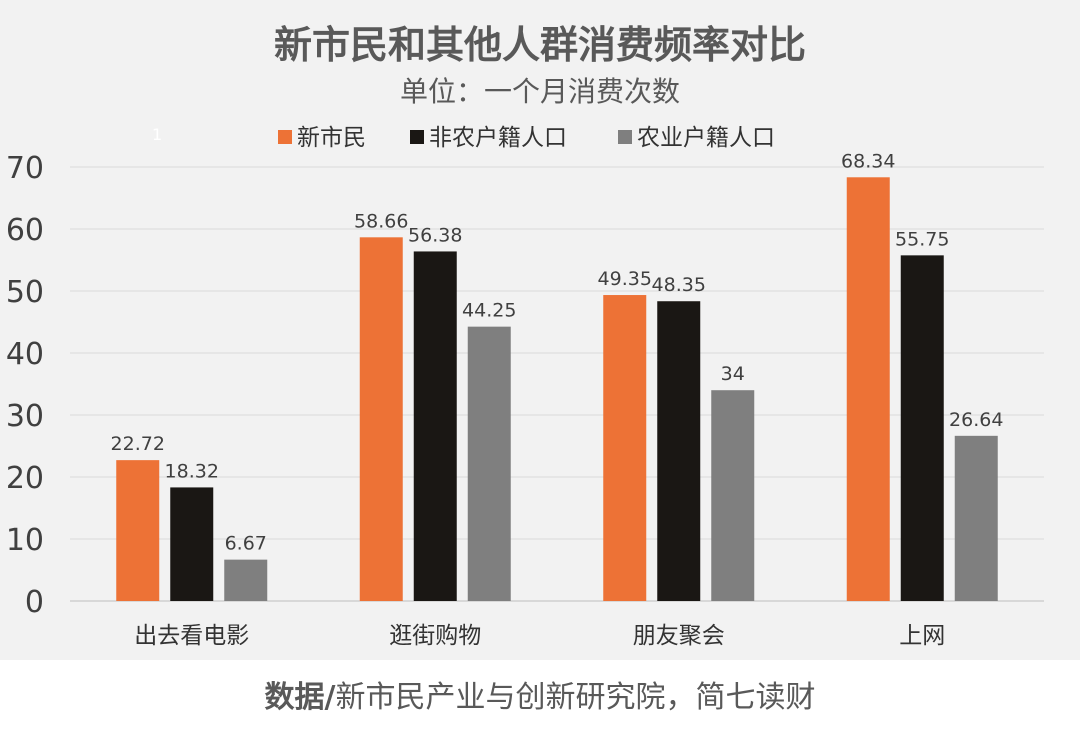 Image resolution: width=1080 pixels, height=738 pixels. Describe the element at coordinates (192, 471) in the screenshot. I see `data-label: 18.32` at that location.